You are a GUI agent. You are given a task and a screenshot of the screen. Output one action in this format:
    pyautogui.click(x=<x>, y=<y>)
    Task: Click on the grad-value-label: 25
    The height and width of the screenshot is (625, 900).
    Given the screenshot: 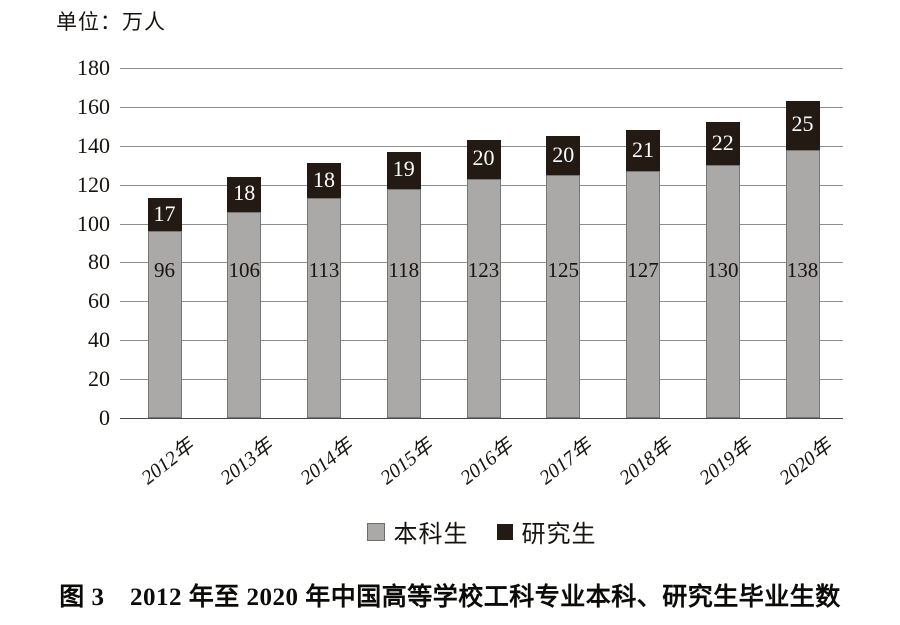 What is the action you would take?
    pyautogui.click(x=802, y=124)
    